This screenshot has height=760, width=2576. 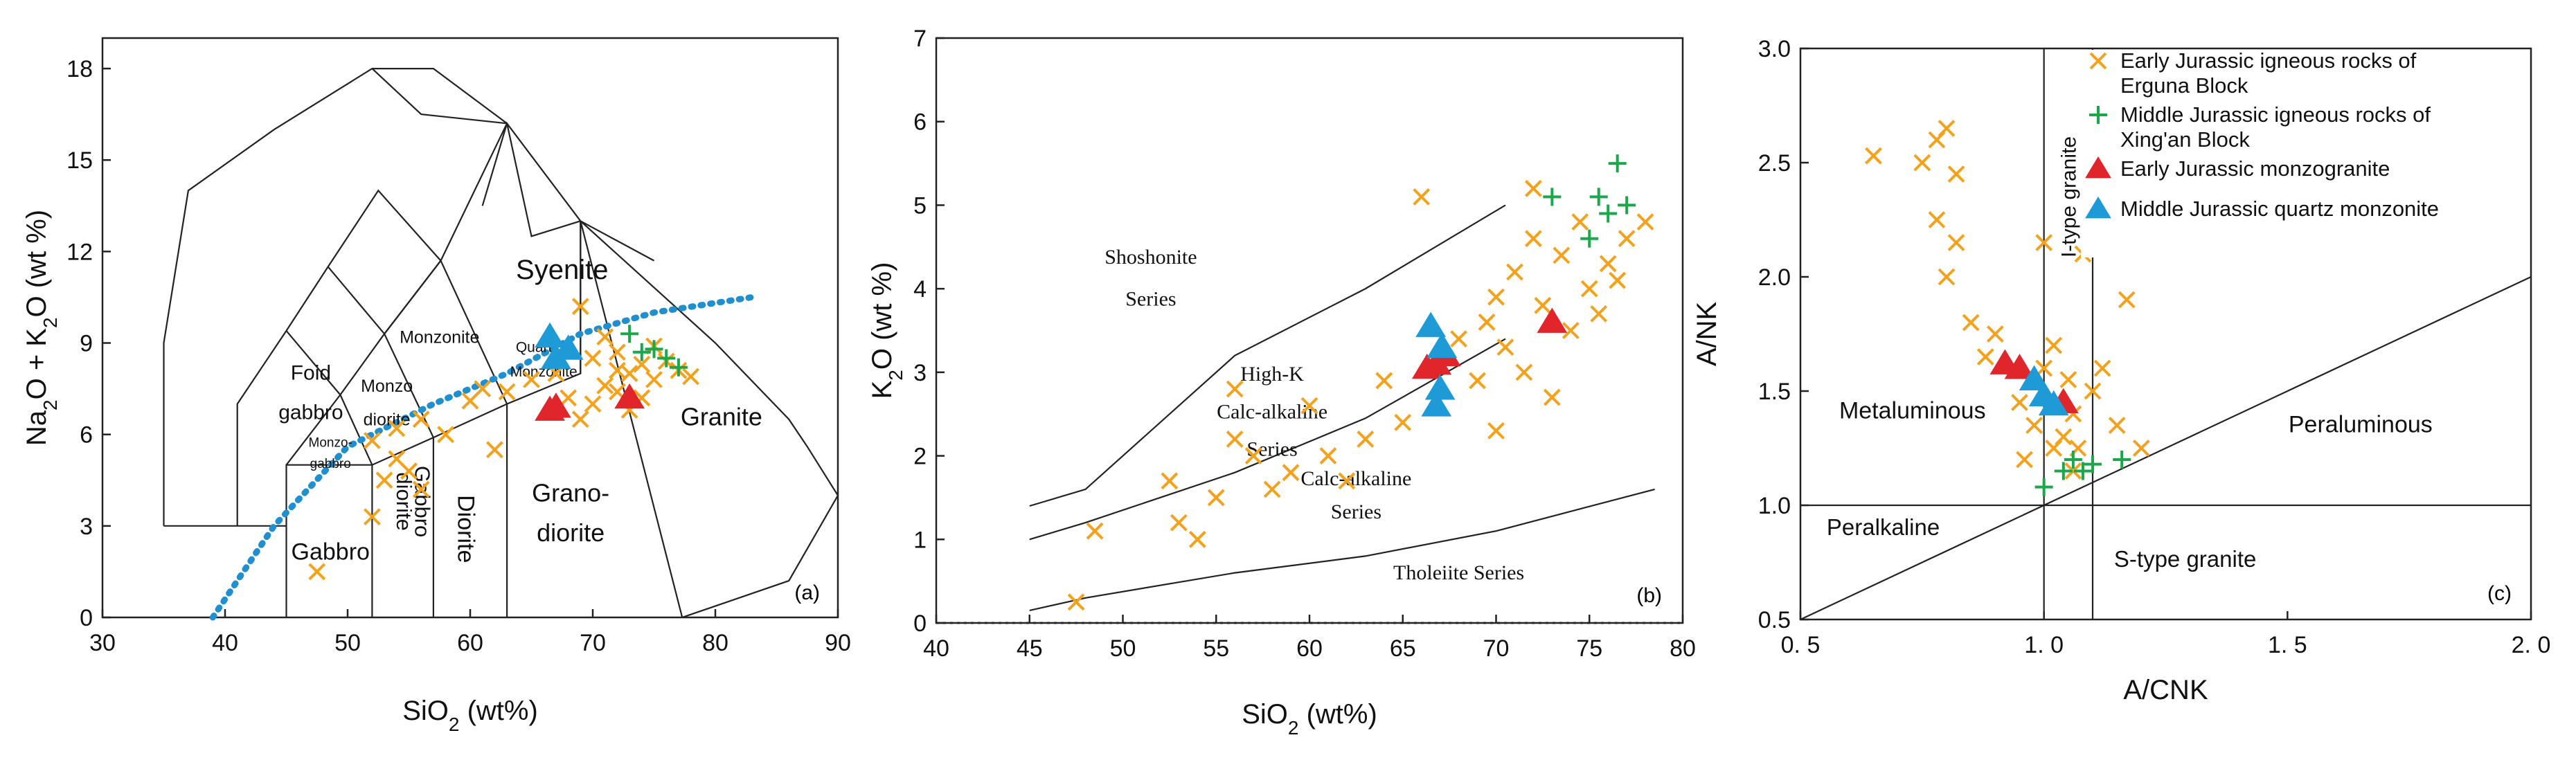 What do you see at coordinates (2499, 593) in the screenshot?
I see `panel-label-c: (c)` at bounding box center [2499, 593].